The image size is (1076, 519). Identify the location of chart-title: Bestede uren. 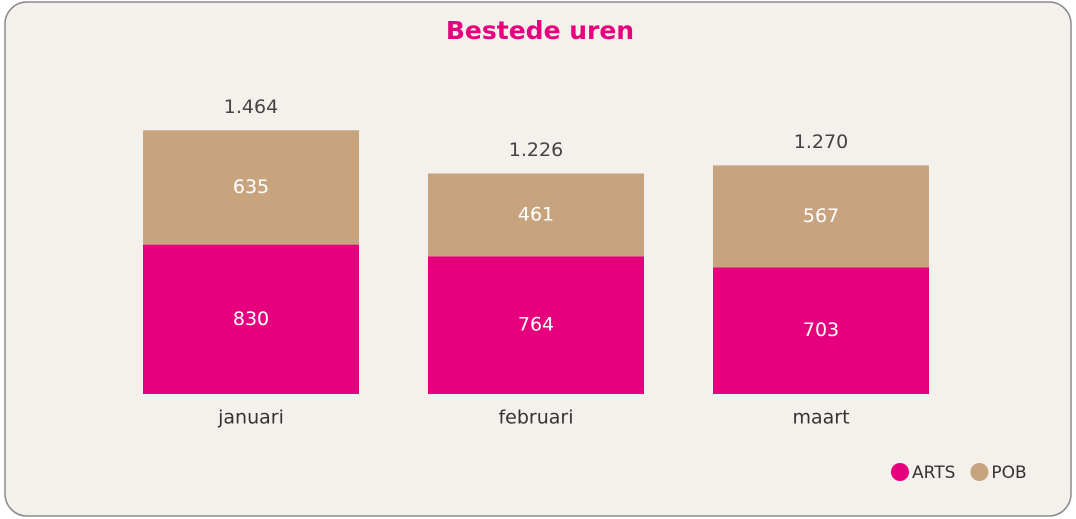
(540, 30).